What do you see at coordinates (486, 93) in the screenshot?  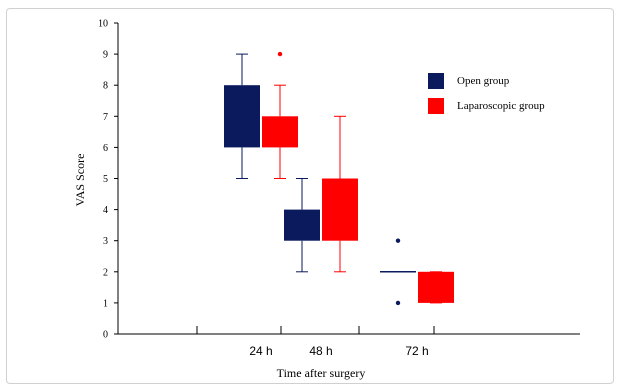 I see `legend: Open group Laparoscopic group` at bounding box center [486, 93].